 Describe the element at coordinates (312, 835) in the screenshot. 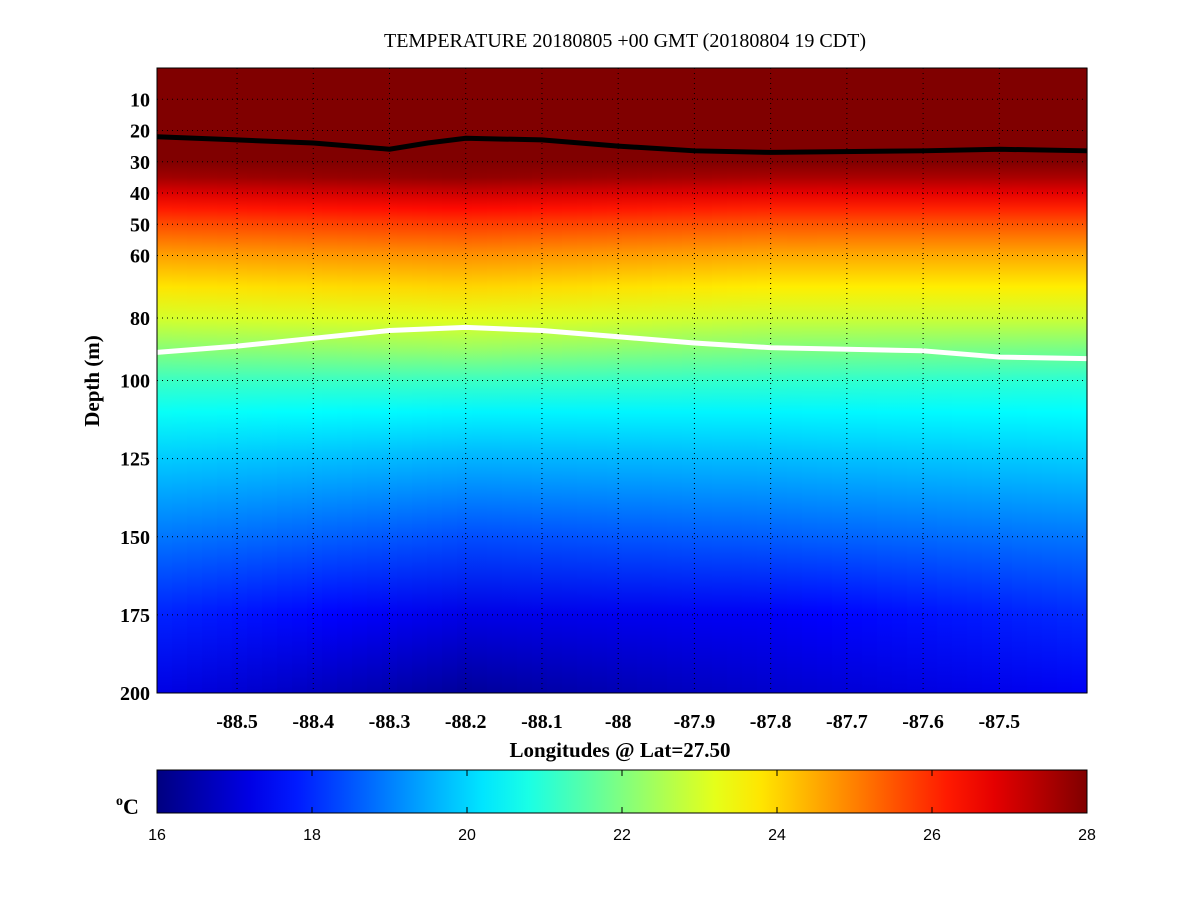

I see `colorbar-tick-label: 18` at that location.